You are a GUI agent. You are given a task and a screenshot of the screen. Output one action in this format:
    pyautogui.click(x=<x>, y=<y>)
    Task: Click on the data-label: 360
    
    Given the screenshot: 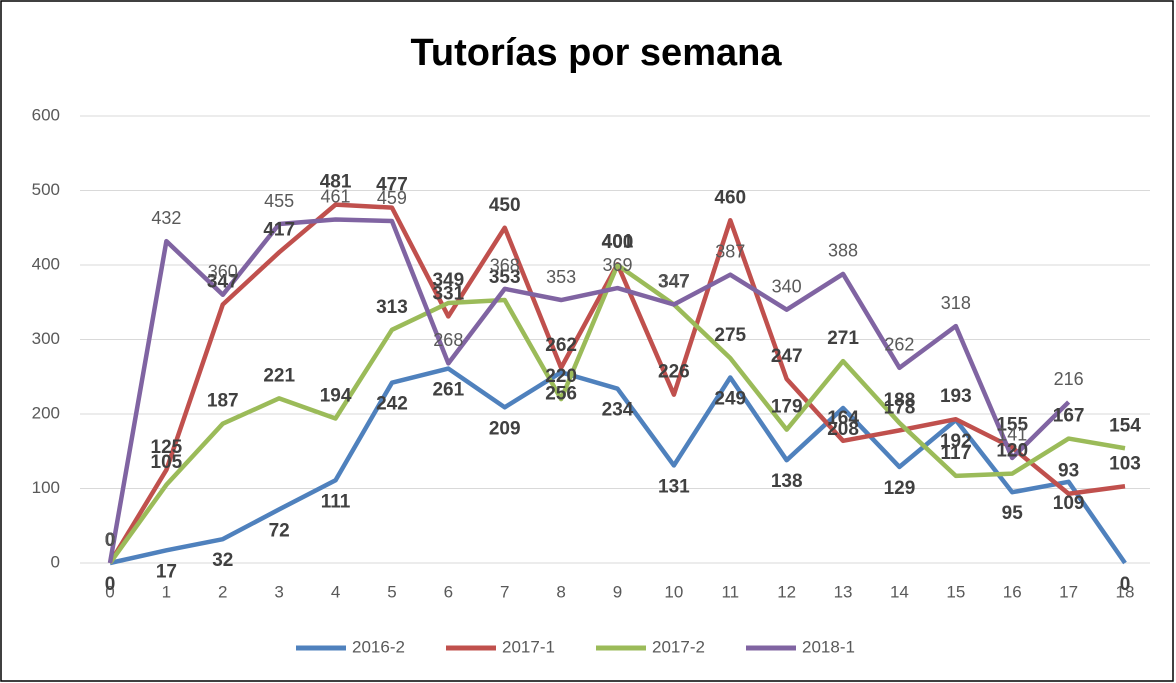 What is the action you would take?
    pyautogui.click(x=223, y=272)
    